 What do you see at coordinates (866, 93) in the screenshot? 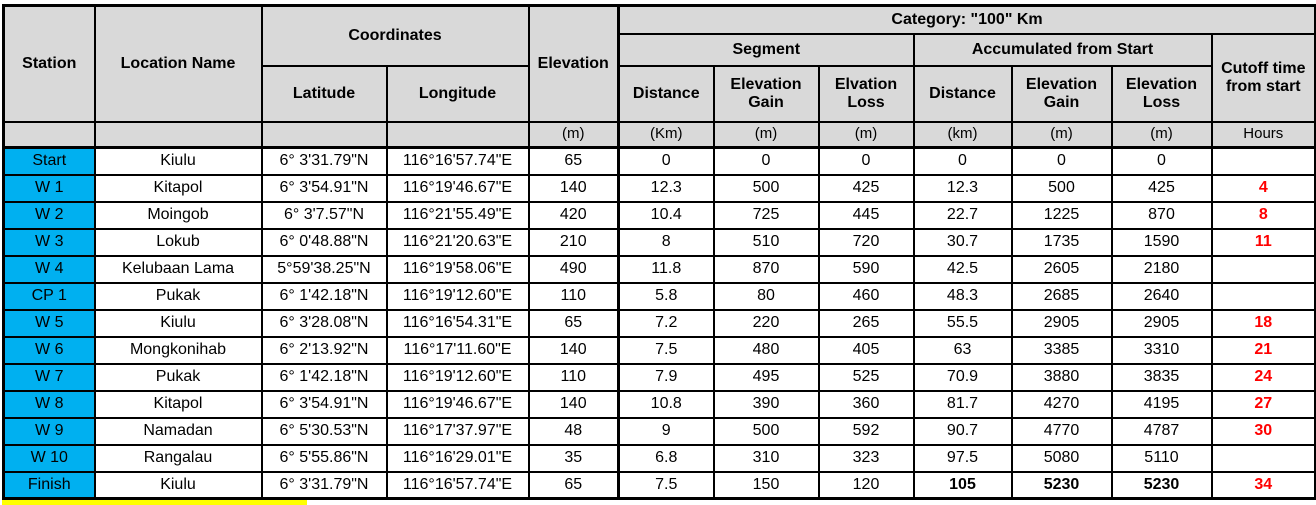
I see `header-segment-elevation-loss: Elvation Loss` at bounding box center [866, 93].